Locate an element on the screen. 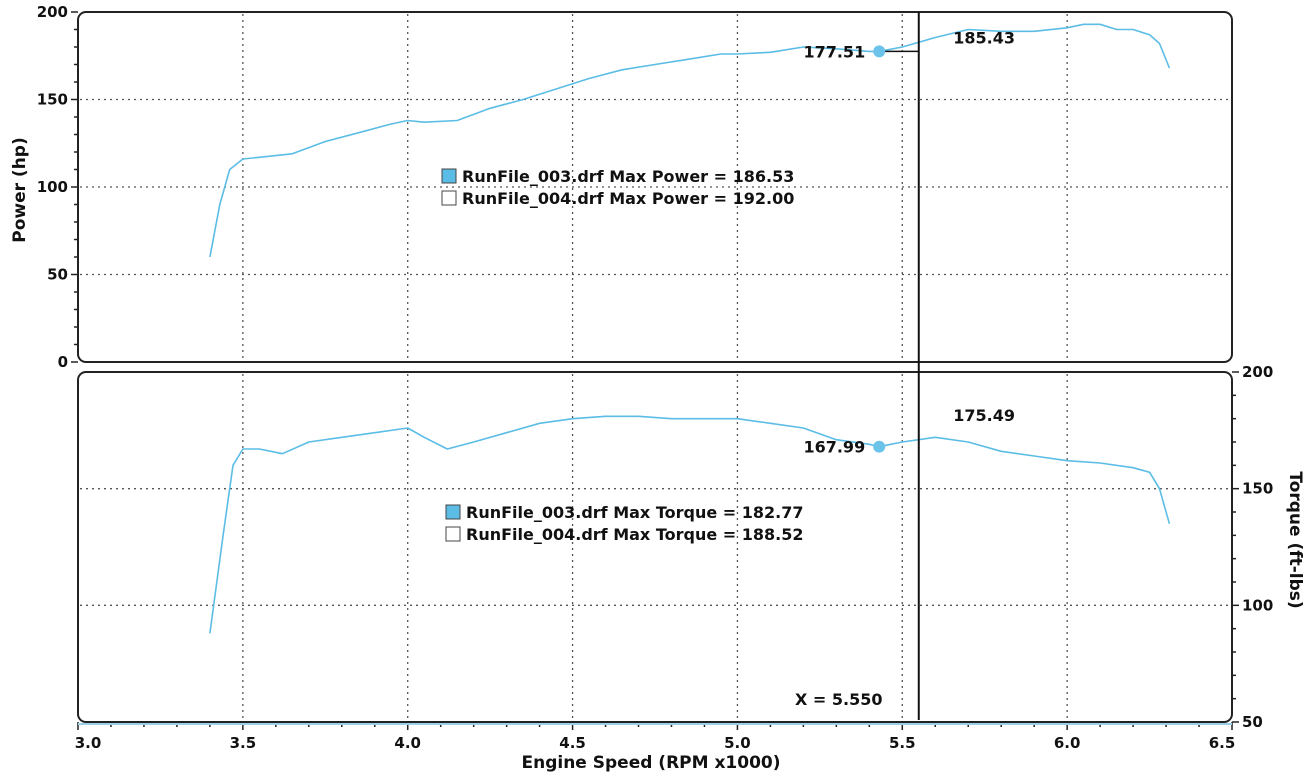 This screenshot has width=1307, height=778. callout-value: 177.51 is located at coordinates (834, 51).